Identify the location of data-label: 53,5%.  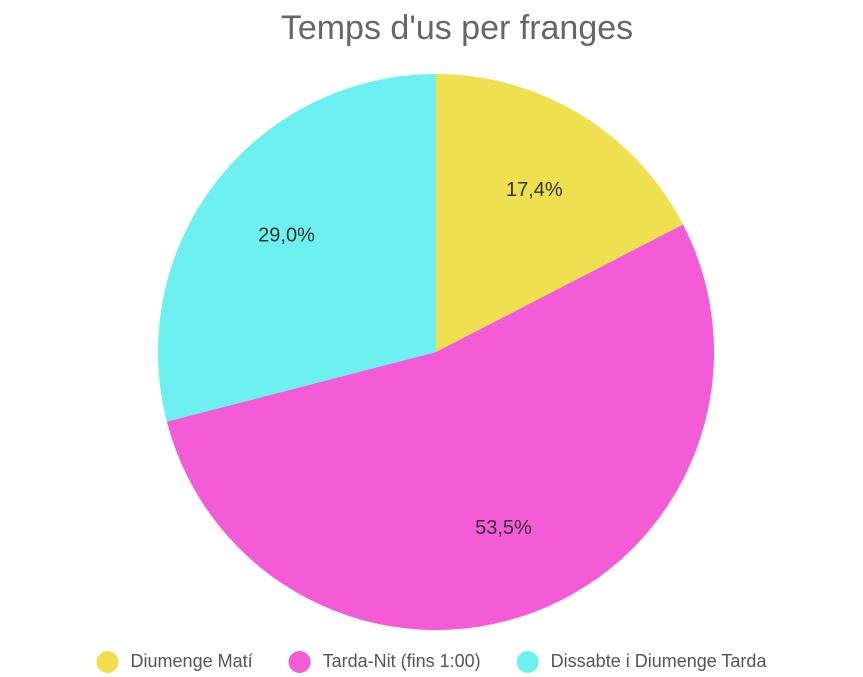
(503, 528).